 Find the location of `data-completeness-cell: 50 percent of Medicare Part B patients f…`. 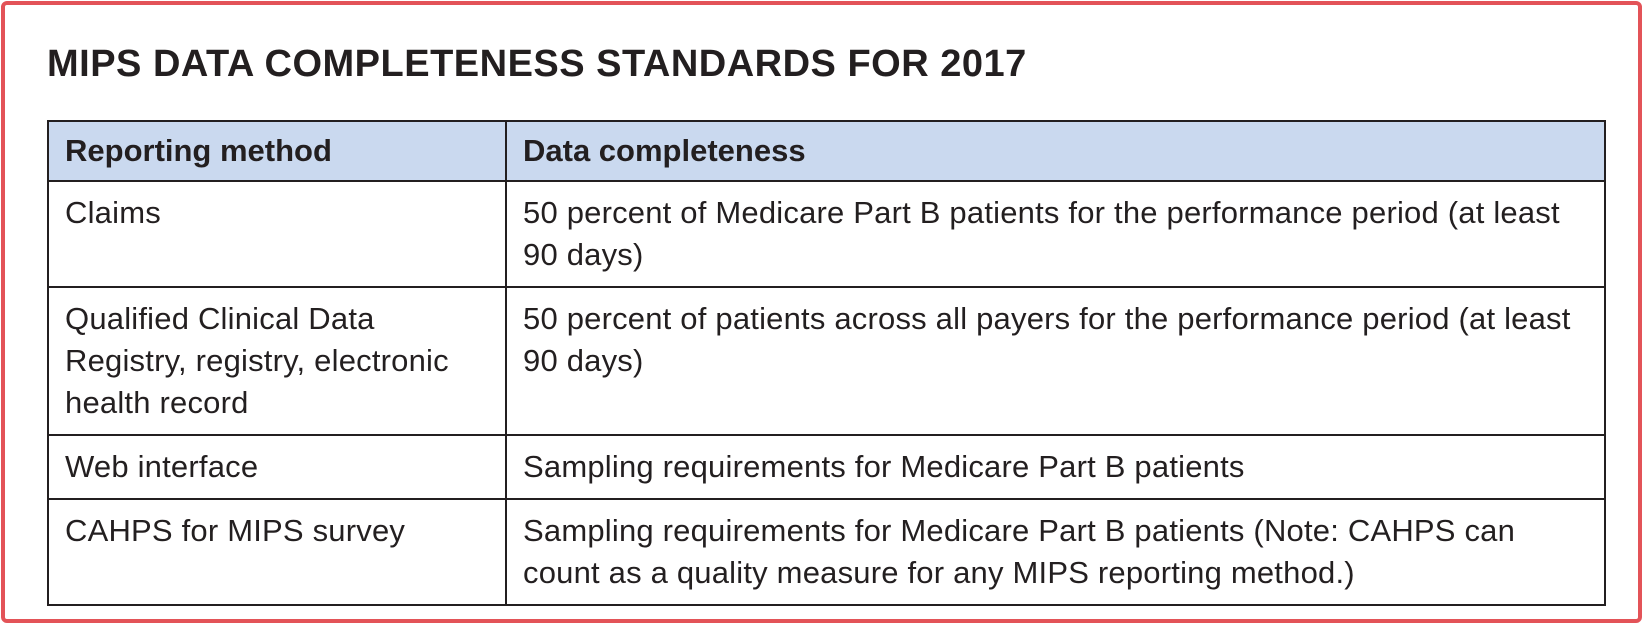

data-completeness-cell: 50 percent of Medicare Part B patients f… is located at coordinates (1055, 234).